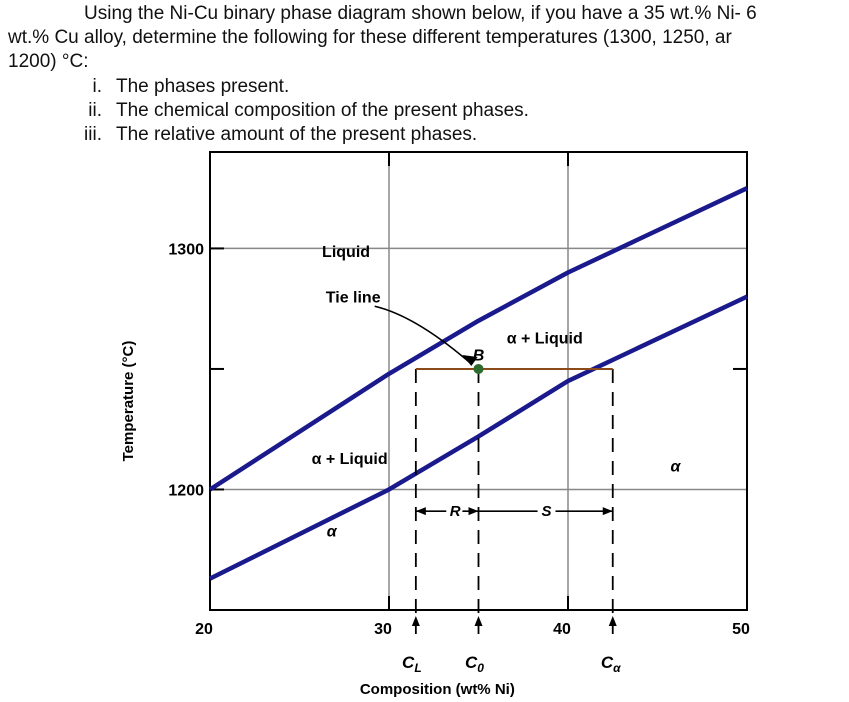  I want to click on question-item-number: i., so click(97, 86).